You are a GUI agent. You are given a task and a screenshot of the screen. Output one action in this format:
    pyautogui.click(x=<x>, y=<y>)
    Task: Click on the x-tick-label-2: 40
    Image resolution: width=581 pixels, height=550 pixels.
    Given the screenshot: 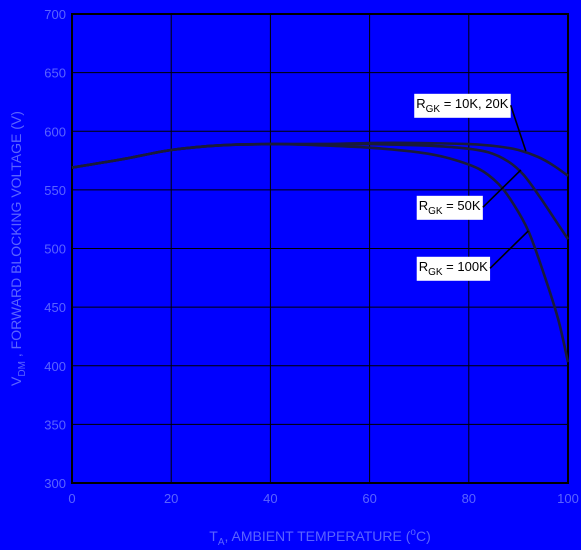 What is the action you would take?
    pyautogui.click(x=270, y=498)
    